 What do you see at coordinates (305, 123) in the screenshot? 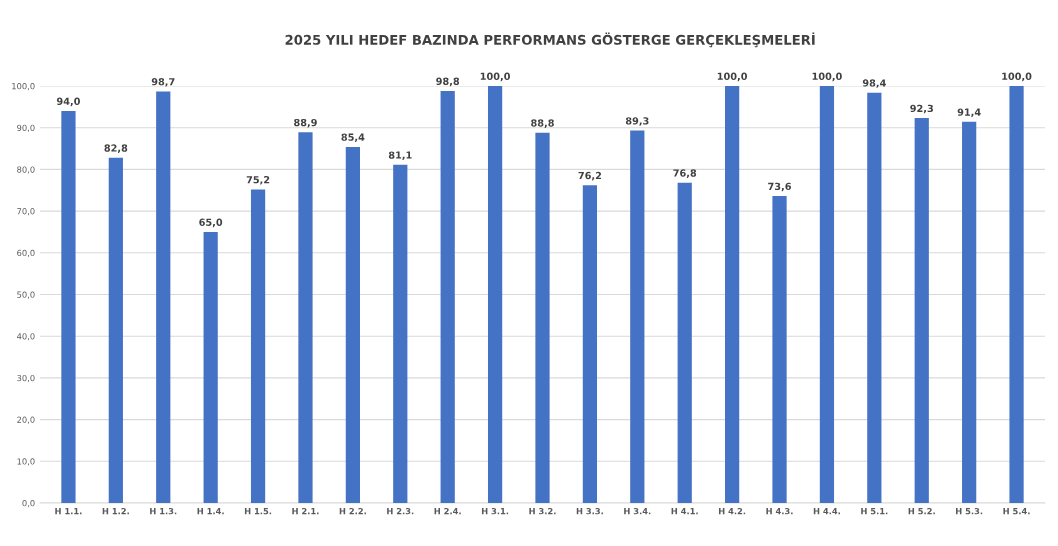
I see `data-label: 88,9` at bounding box center [305, 123].